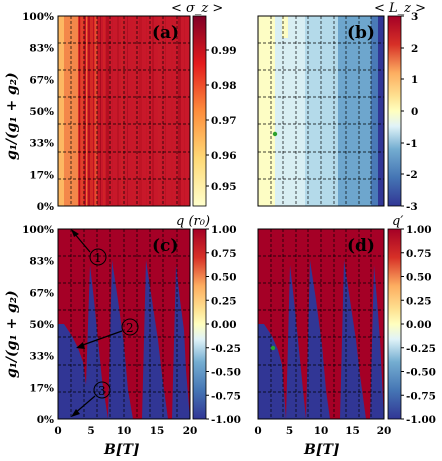 The image size is (442, 461). I want to click on y-tick-label: 33%, so click(41, 144).